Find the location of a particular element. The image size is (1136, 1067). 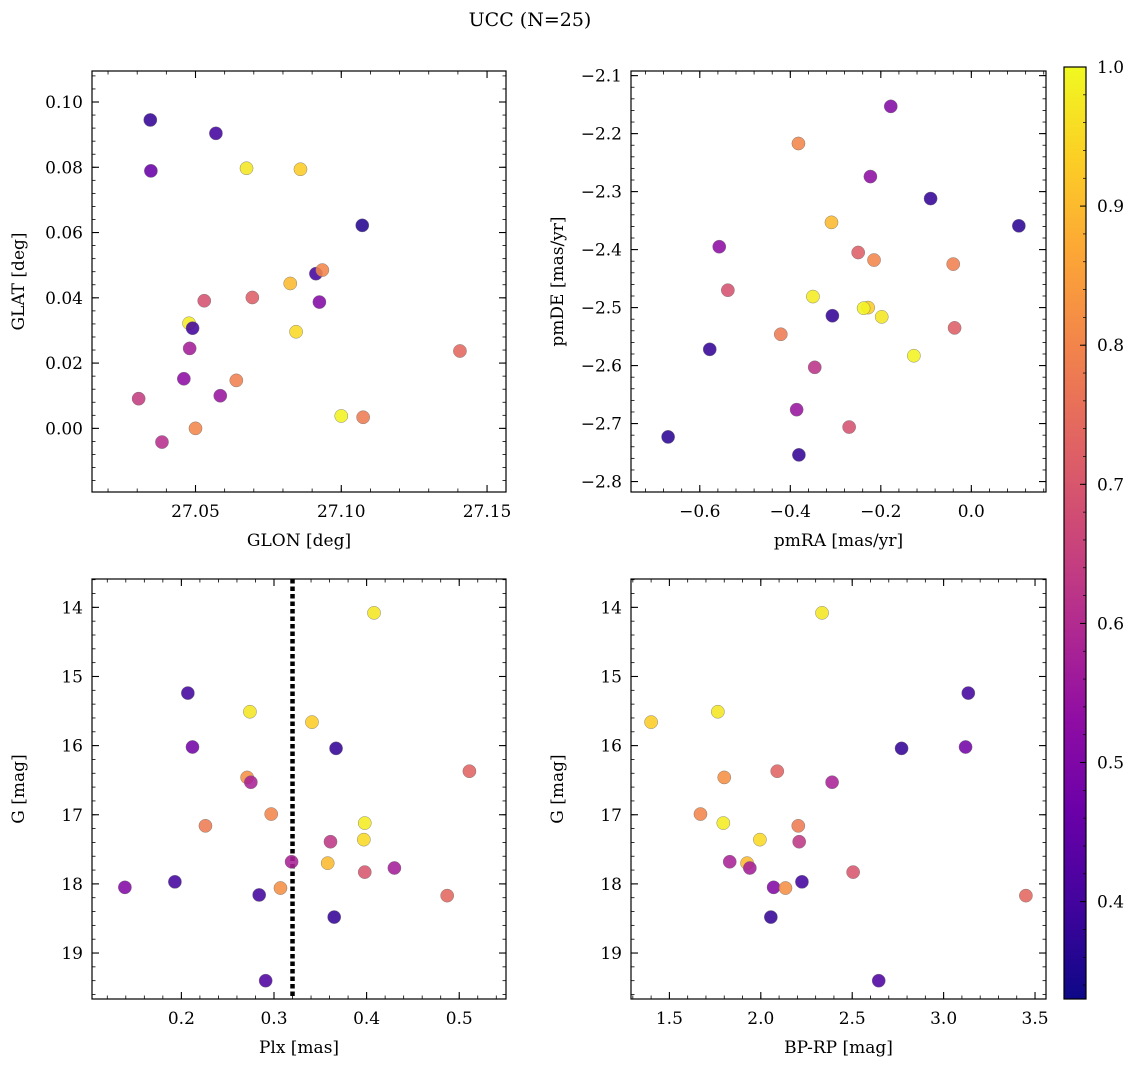

colorbar-tick-label: 1.0 is located at coordinates (1110, 68).